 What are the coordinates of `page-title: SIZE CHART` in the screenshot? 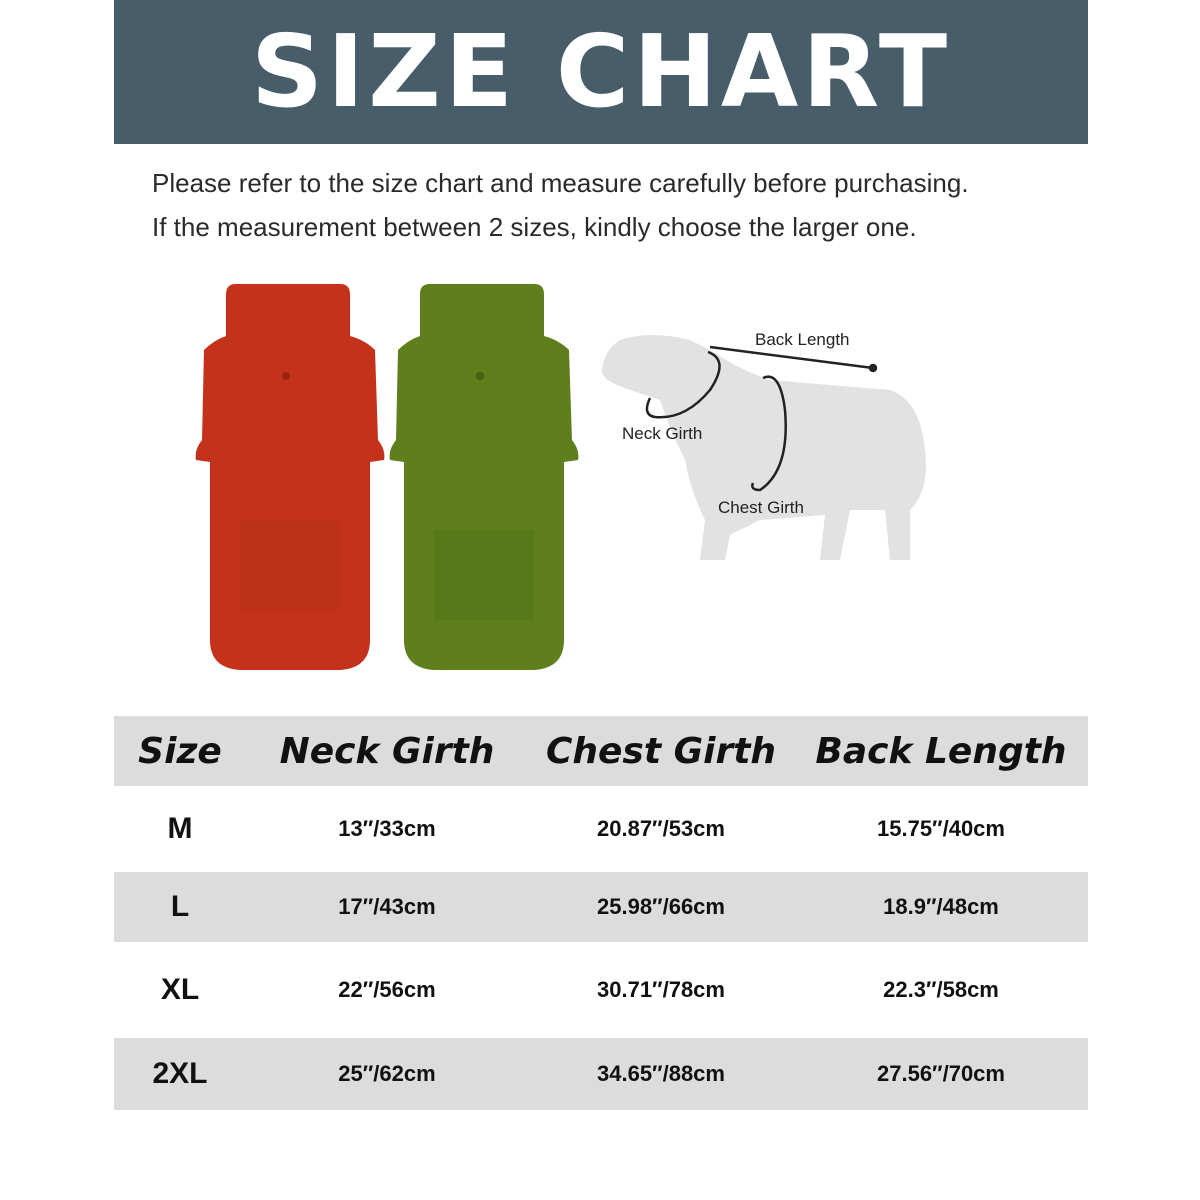 It's located at (601, 71).